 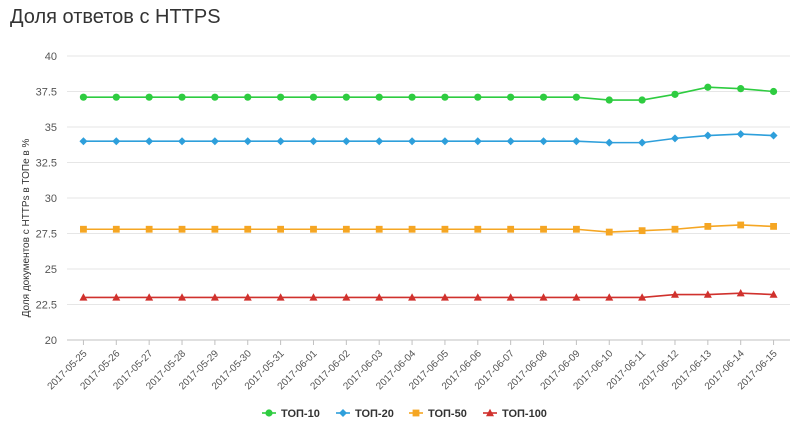 I want to click on y-tick-label: 37.5, so click(x=46, y=93).